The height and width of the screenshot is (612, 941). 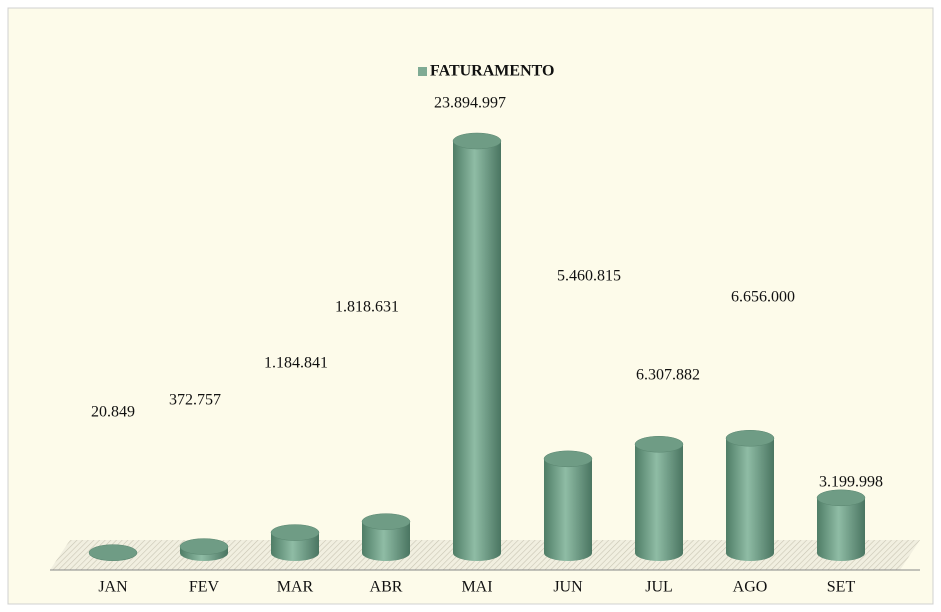 What do you see at coordinates (568, 587) in the screenshot?
I see `x-tick-label: JUN` at bounding box center [568, 587].